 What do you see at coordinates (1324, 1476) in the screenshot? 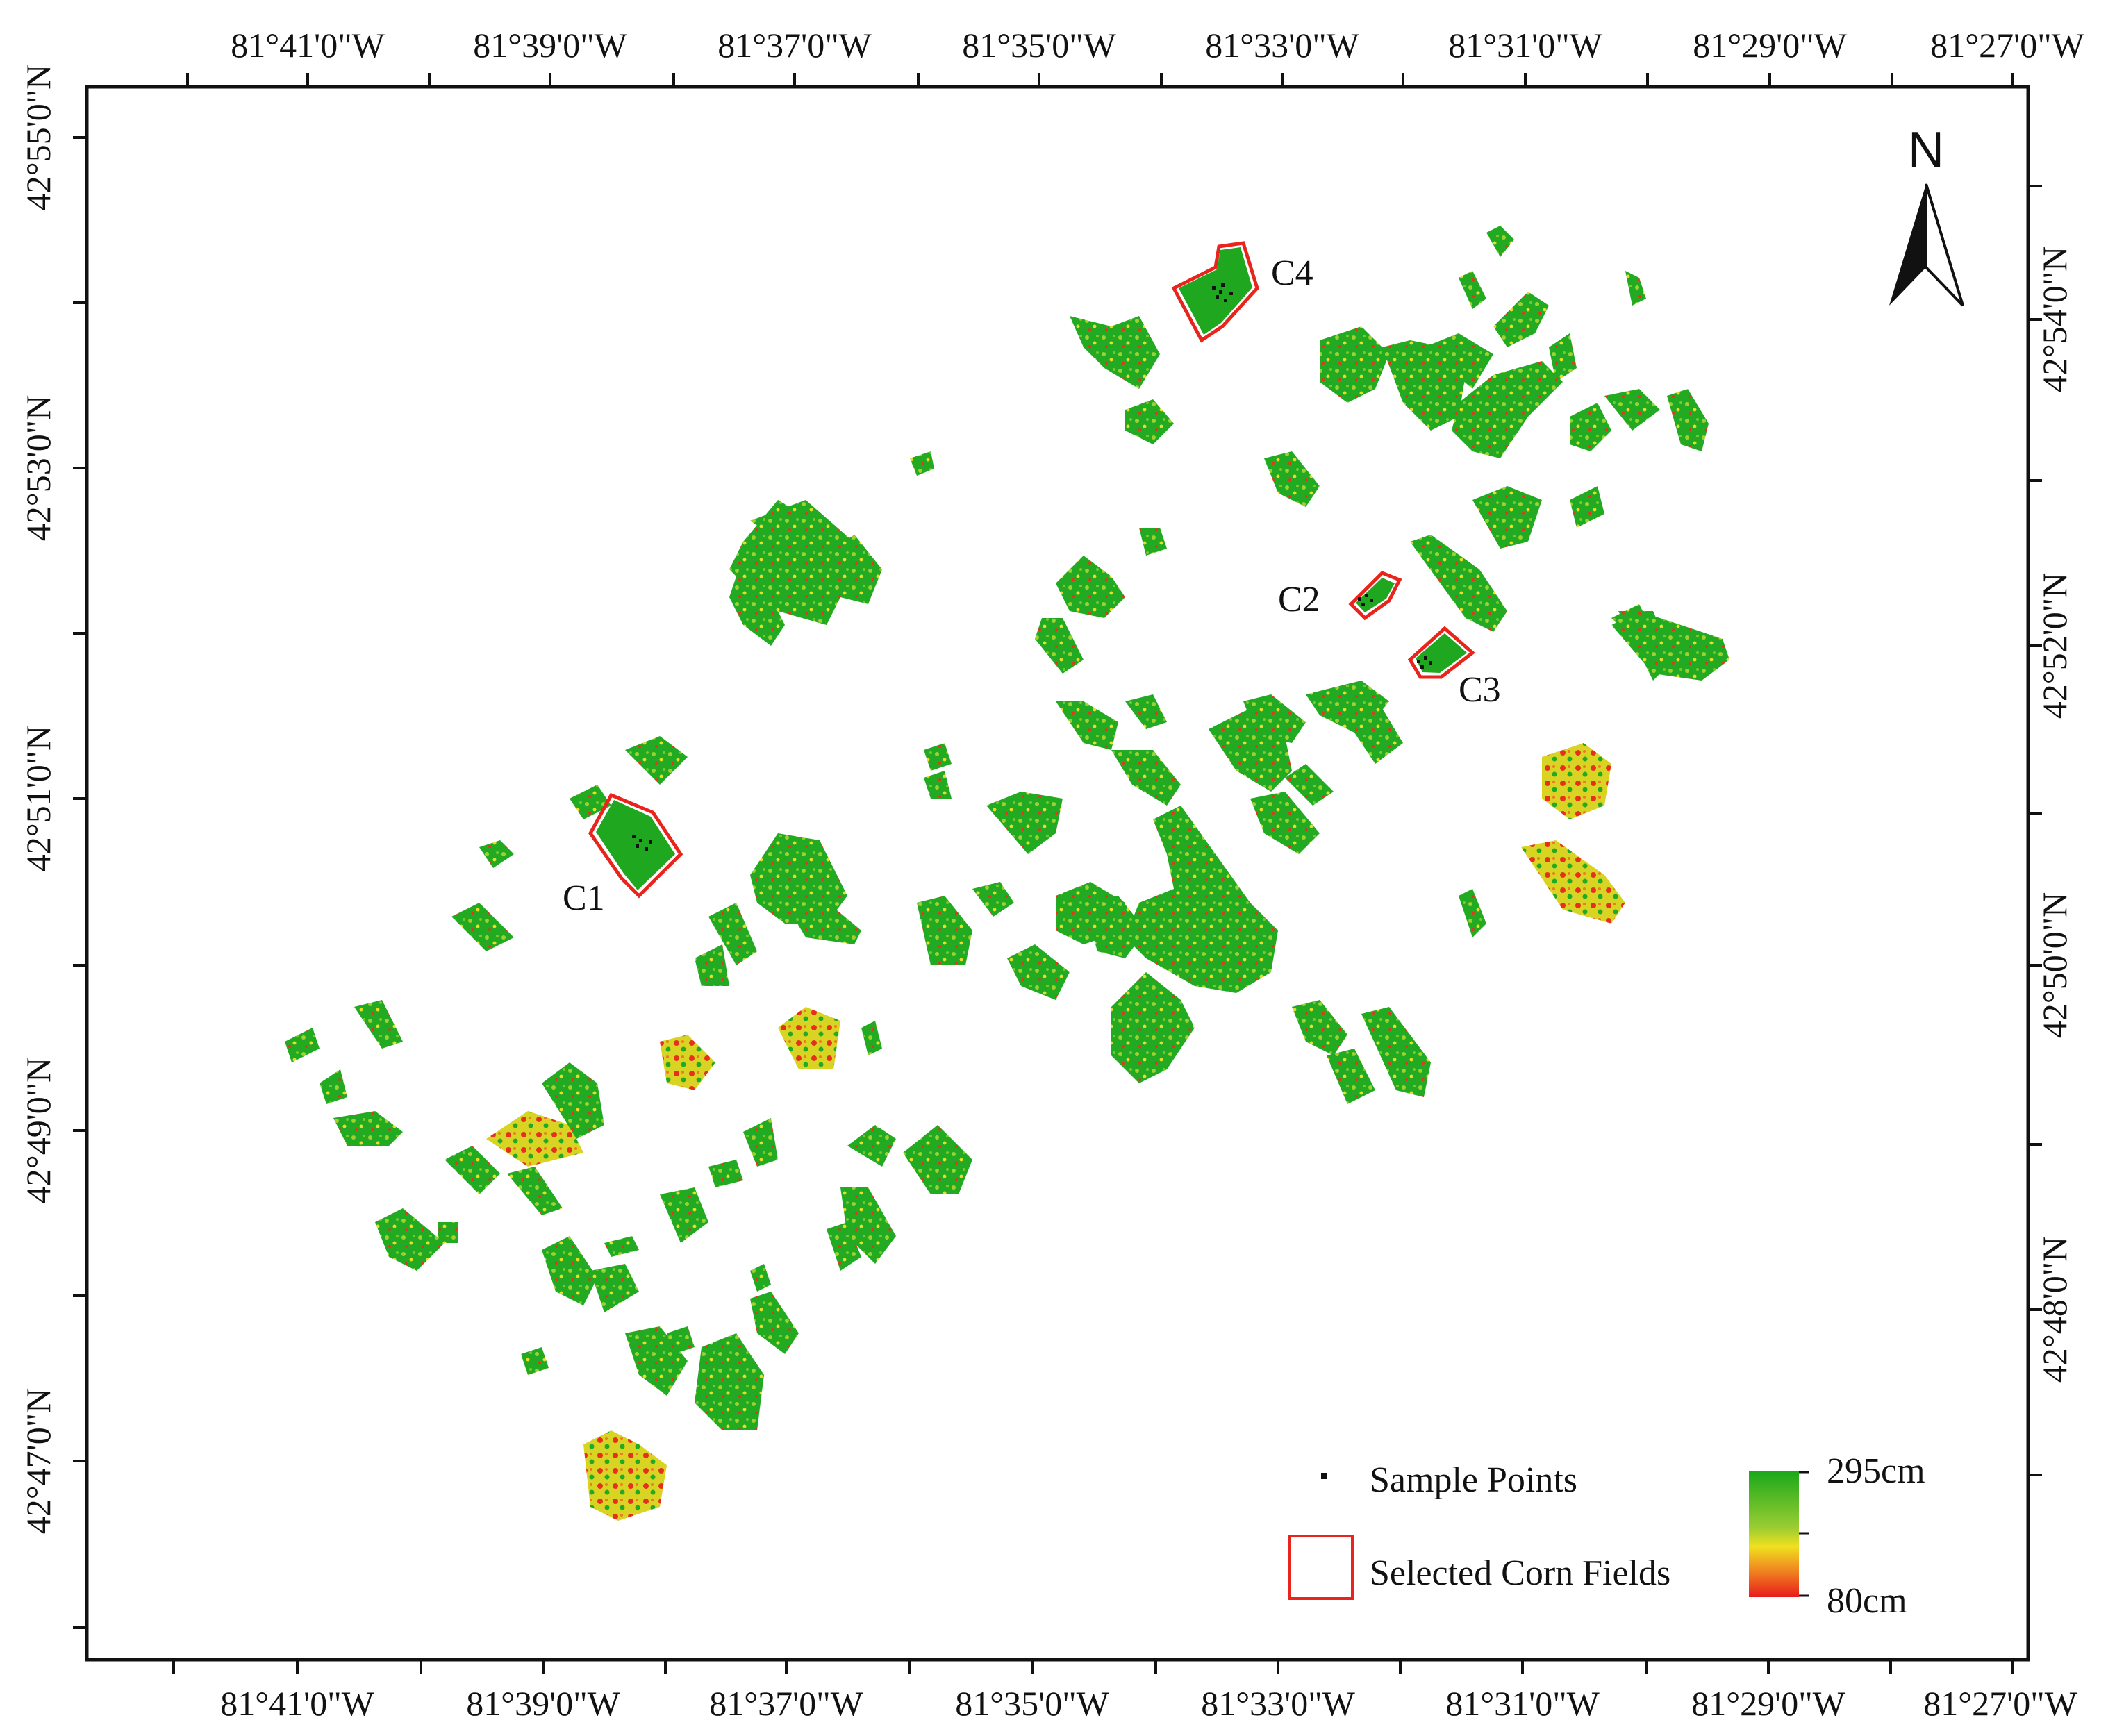
I see `legend-sample-point-symbol` at bounding box center [1324, 1476].